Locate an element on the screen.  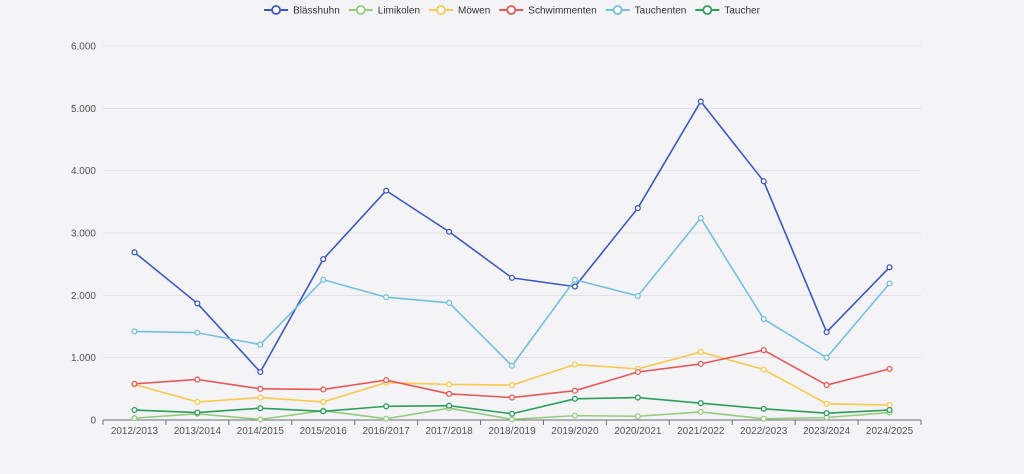
x-tick-label: 2017/2018 is located at coordinates (449, 431).